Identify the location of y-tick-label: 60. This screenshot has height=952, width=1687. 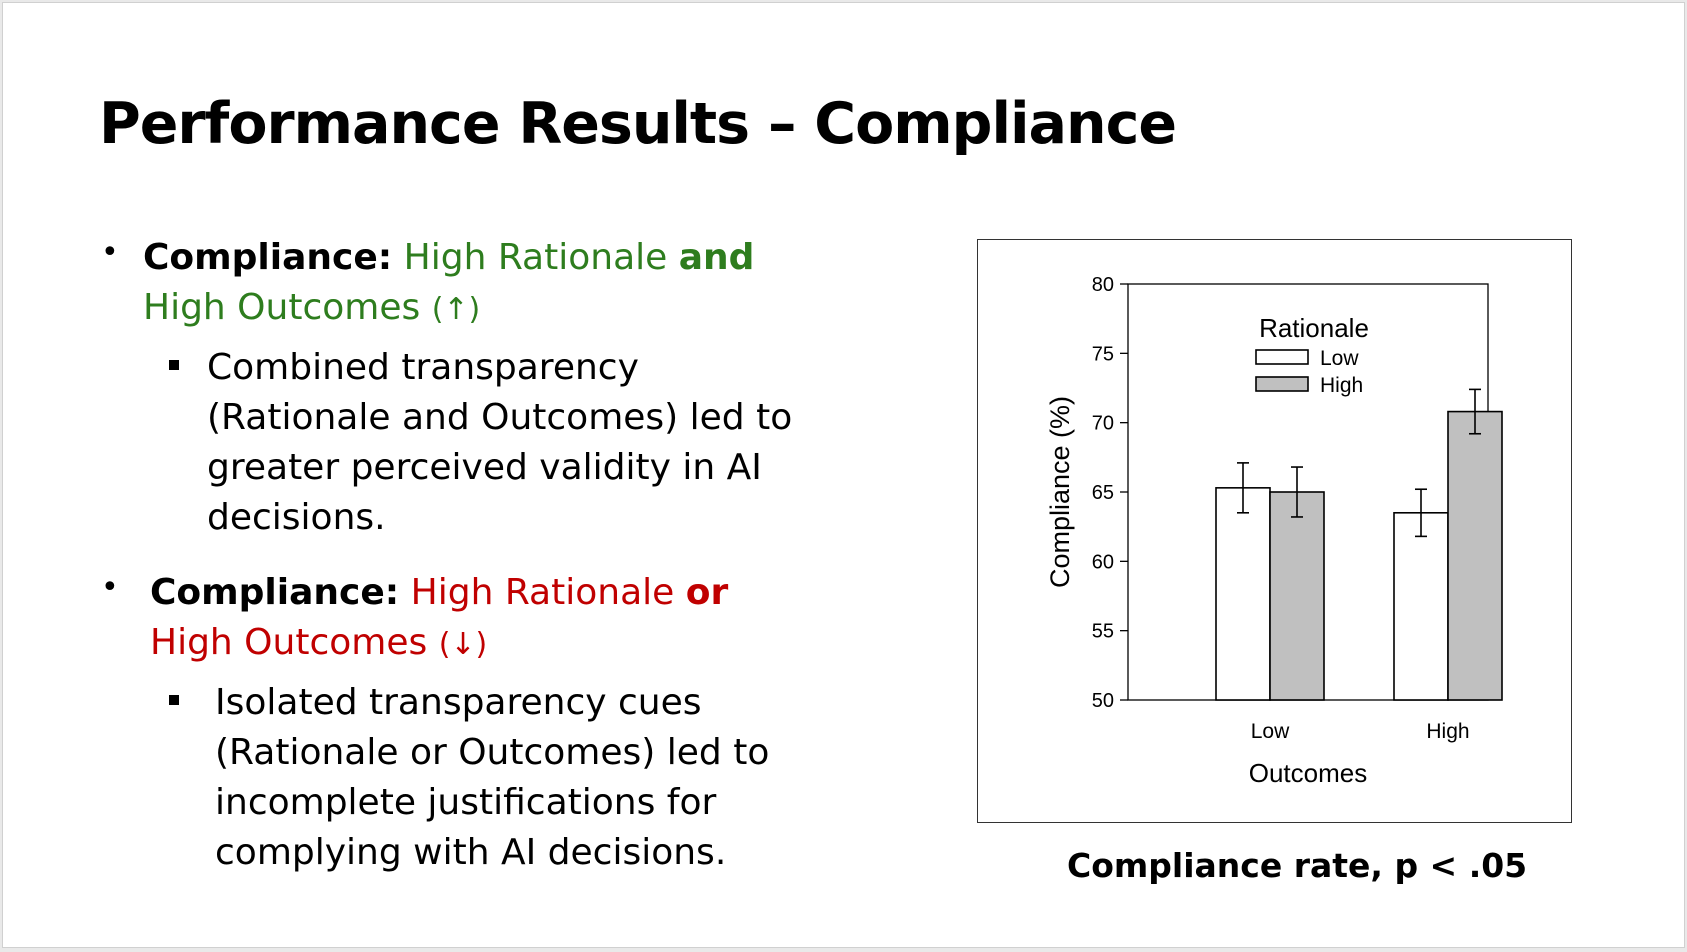
(1103, 562).